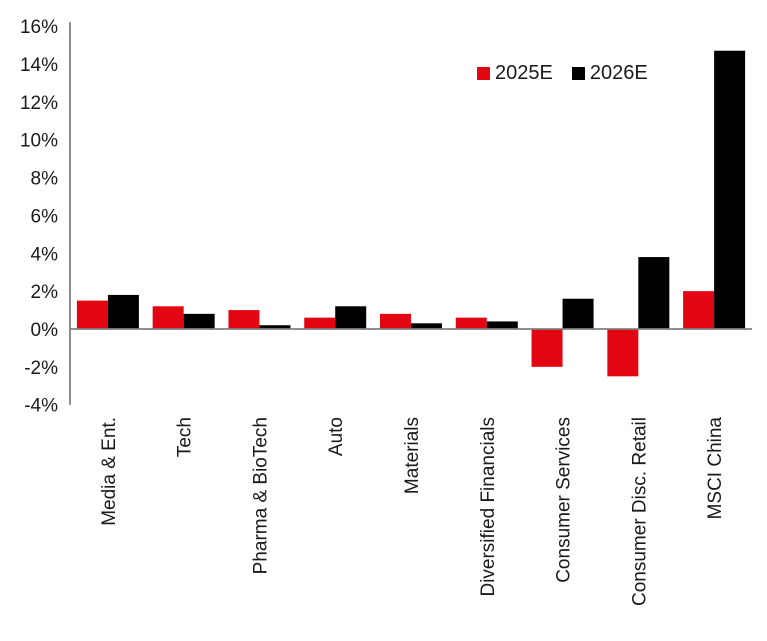 Image resolution: width=767 pixels, height=641 pixels. I want to click on x-category-label: Materials, so click(412, 455).